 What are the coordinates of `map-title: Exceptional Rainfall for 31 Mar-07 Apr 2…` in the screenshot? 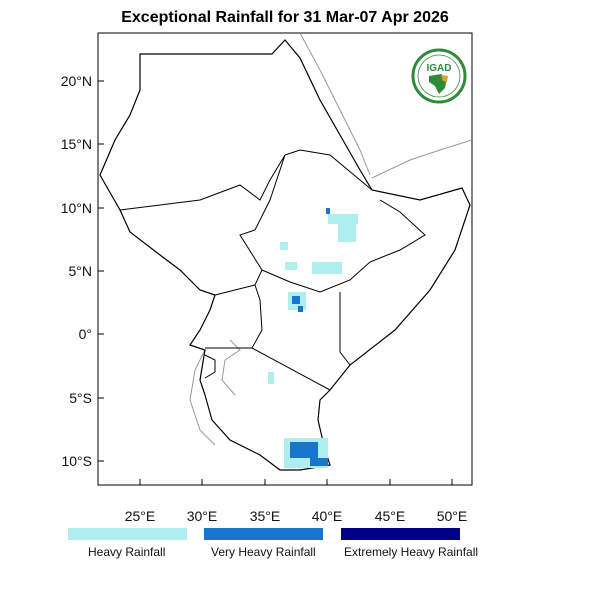 It's located at (285, 17).